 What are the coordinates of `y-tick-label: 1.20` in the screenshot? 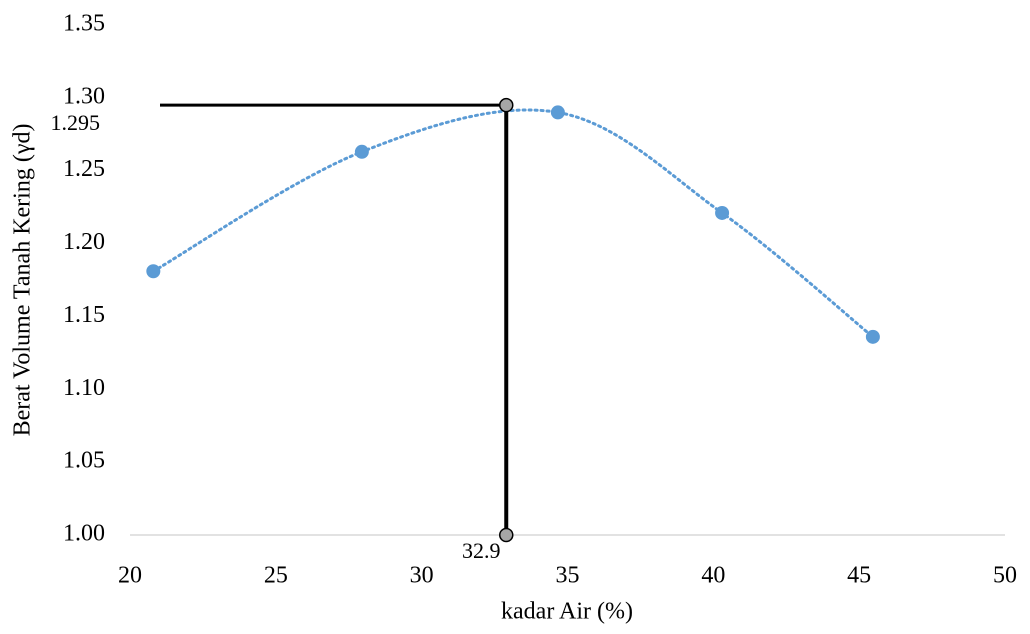 It's located at (84, 242).